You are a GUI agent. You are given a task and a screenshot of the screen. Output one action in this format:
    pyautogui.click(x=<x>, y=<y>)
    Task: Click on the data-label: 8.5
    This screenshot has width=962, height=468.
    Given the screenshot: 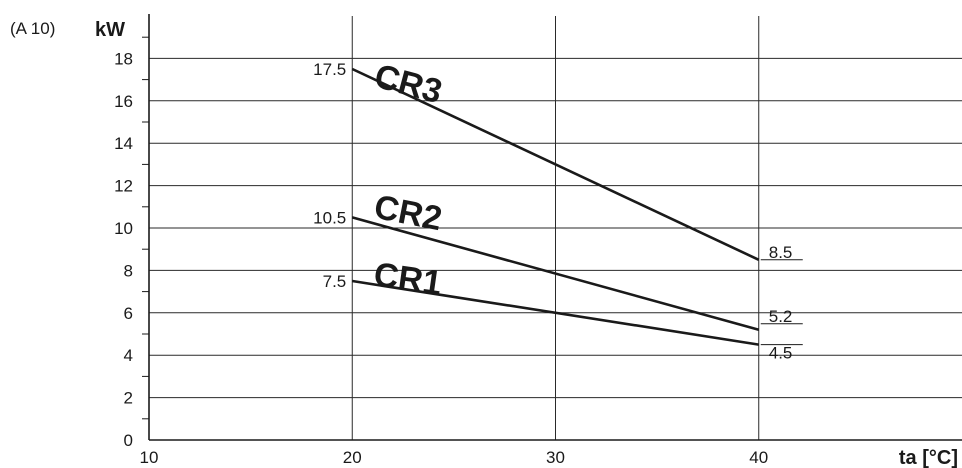 What is the action you would take?
    pyautogui.click(x=781, y=252)
    